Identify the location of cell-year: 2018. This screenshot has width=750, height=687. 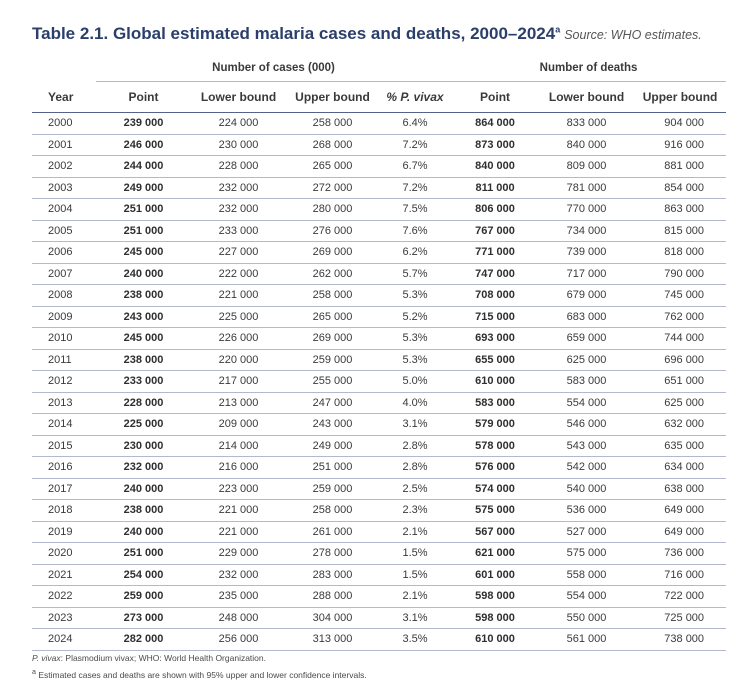
(64, 510).